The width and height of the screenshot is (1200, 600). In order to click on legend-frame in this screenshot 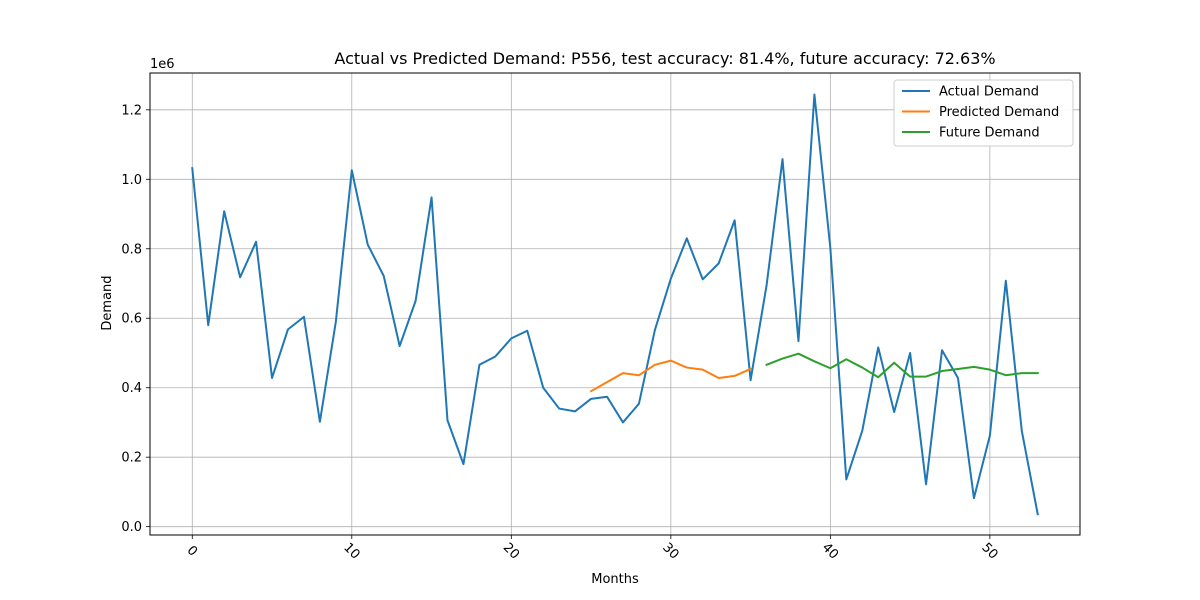, I will do `click(983, 113)`.